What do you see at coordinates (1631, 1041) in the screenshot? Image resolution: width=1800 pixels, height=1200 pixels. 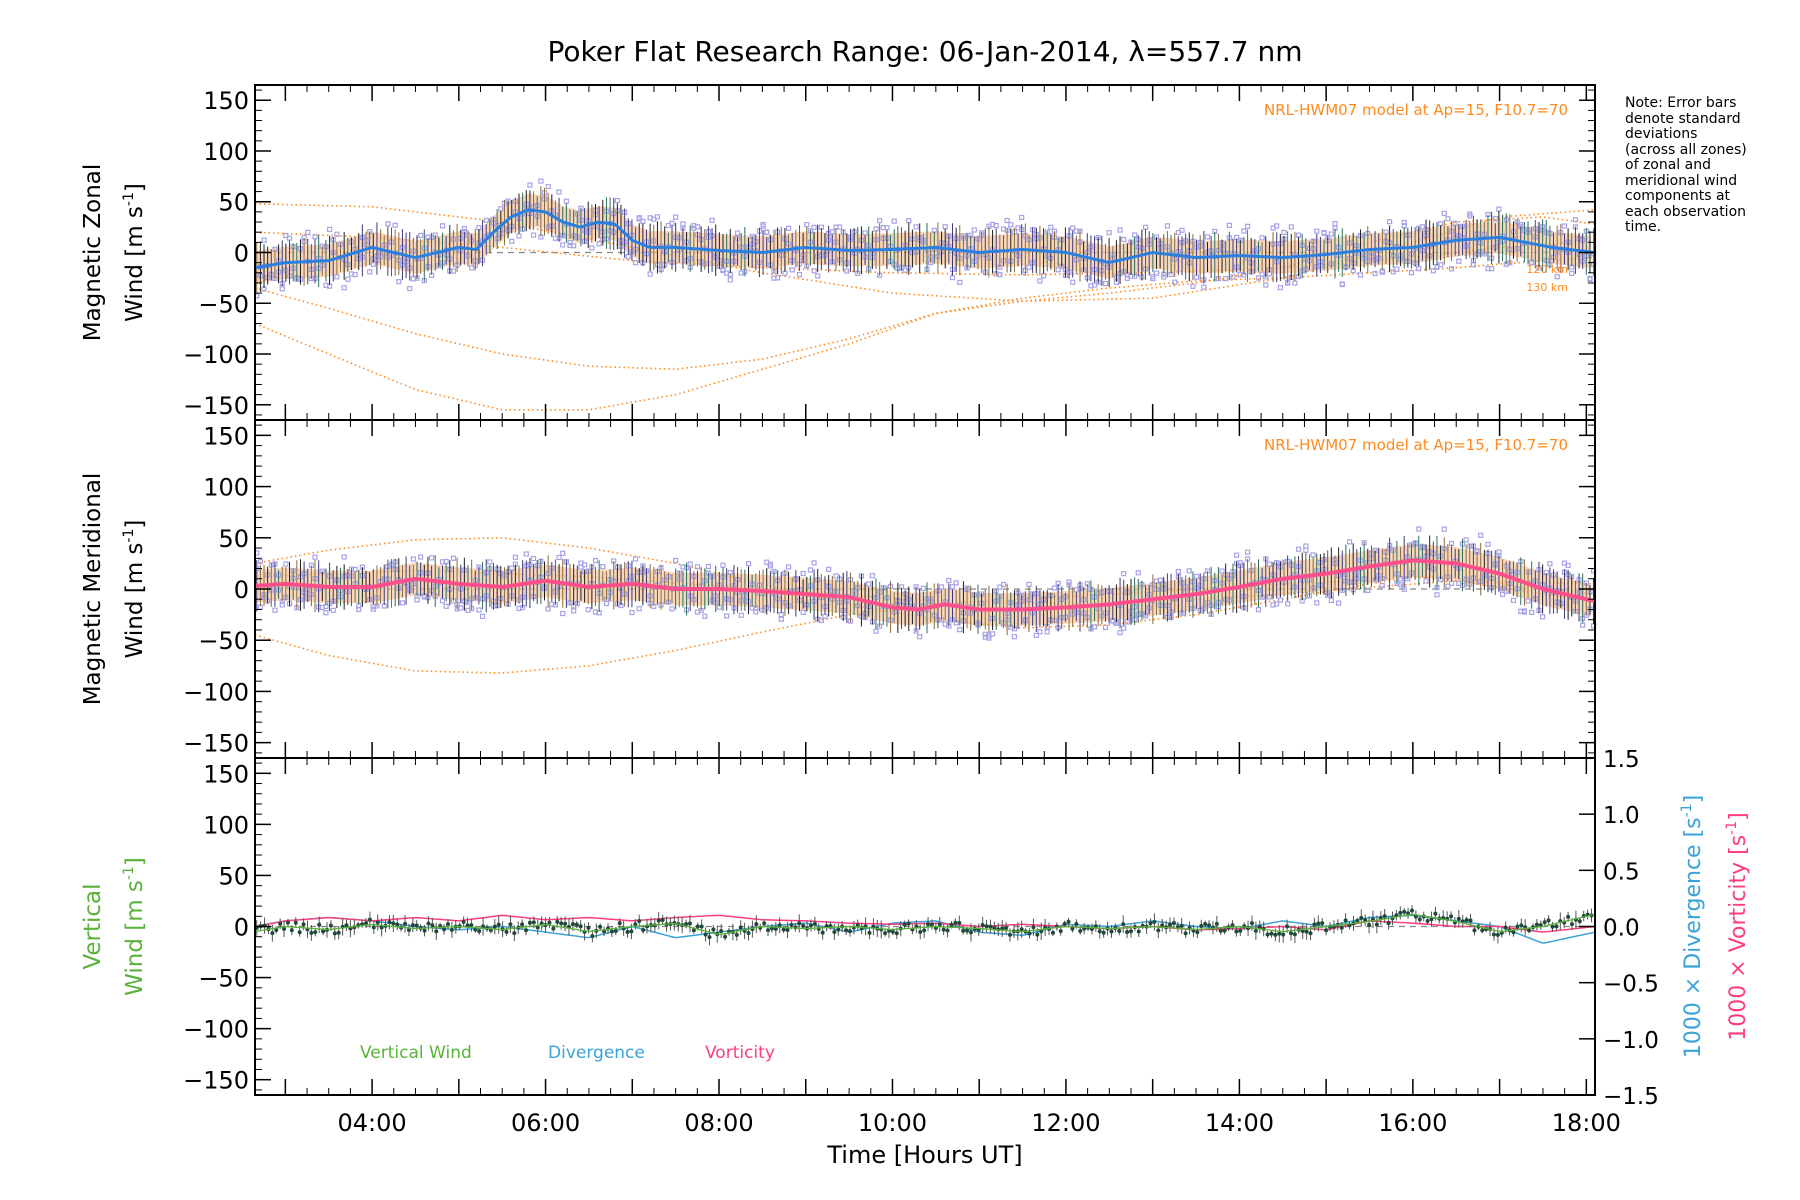 I see `right-tick-label: −1.0` at bounding box center [1631, 1041].